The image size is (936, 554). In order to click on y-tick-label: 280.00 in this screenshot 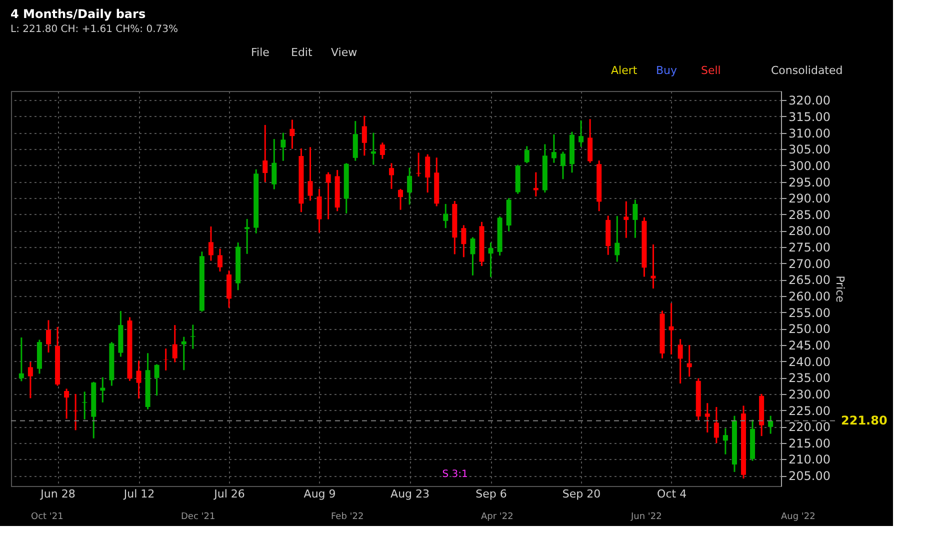, I will do `click(809, 231)`.